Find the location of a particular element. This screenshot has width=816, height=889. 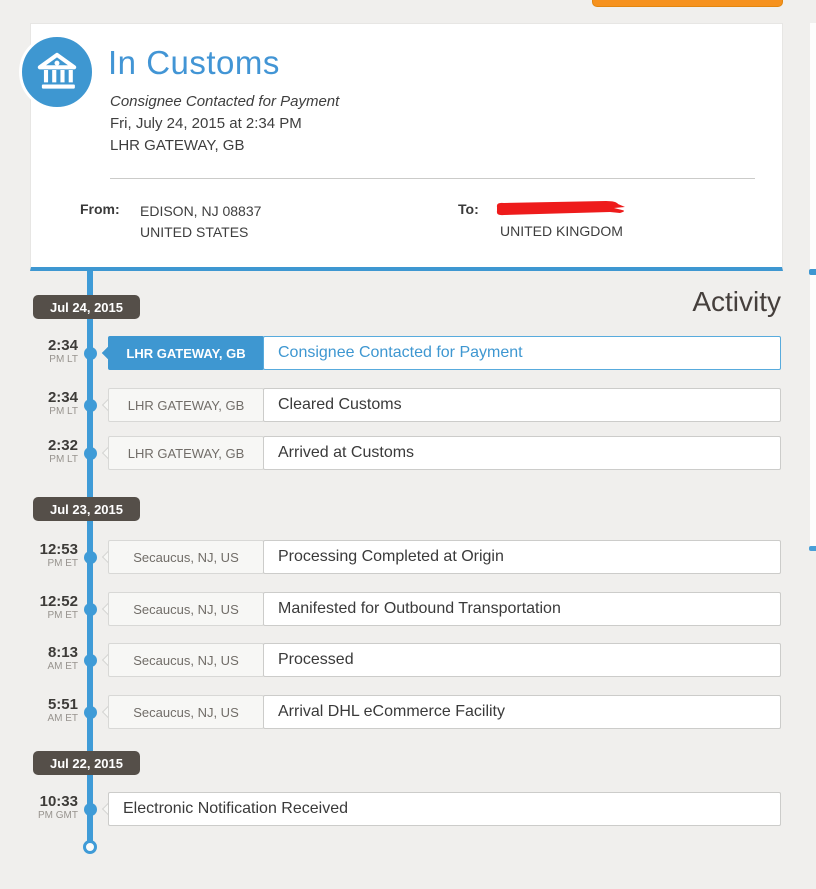

redacted-address-scribble is located at coordinates (561, 209).